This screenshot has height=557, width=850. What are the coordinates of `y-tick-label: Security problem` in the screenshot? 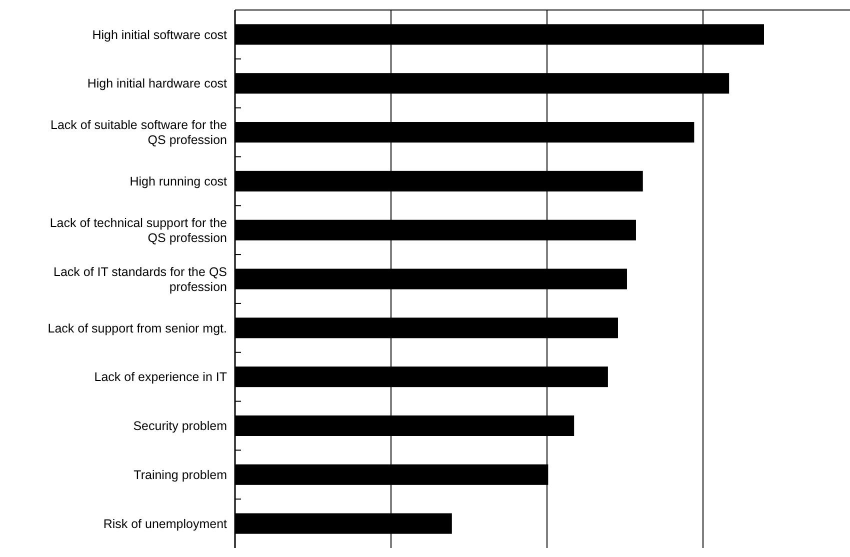 It's located at (180, 426).